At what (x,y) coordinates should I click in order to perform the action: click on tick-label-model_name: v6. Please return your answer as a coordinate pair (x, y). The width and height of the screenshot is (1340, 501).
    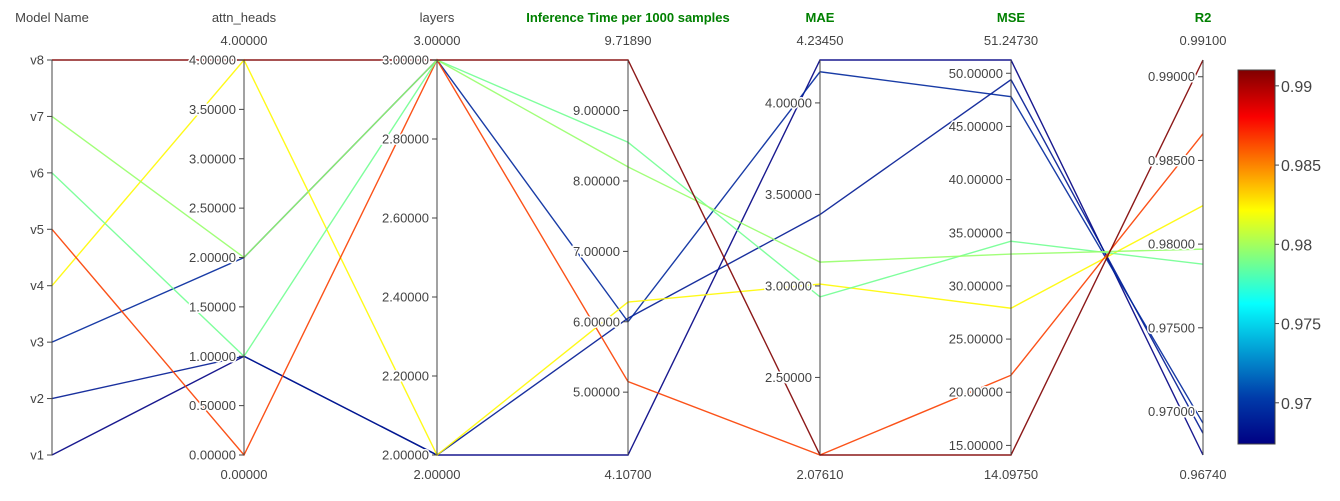
    Looking at the image, I should click on (37, 172).